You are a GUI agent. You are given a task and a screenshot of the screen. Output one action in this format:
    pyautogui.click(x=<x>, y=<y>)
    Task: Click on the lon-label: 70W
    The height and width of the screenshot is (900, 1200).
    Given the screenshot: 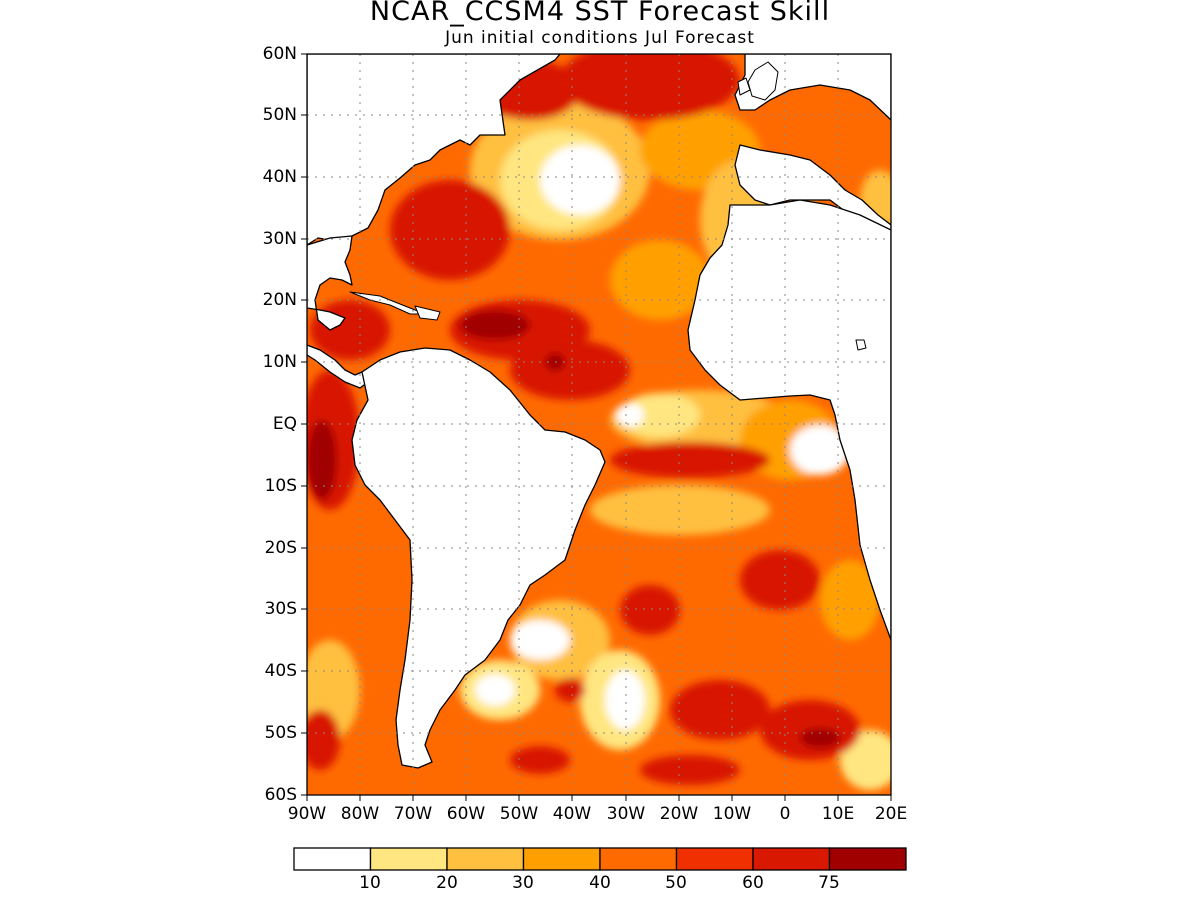 What is the action you would take?
    pyautogui.click(x=413, y=814)
    